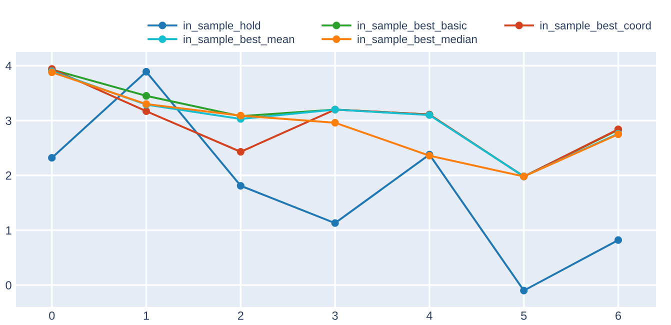 The width and height of the screenshot is (671, 325). Describe the element at coordinates (9, 66) in the screenshot. I see `y-tick-label: 4` at that location.